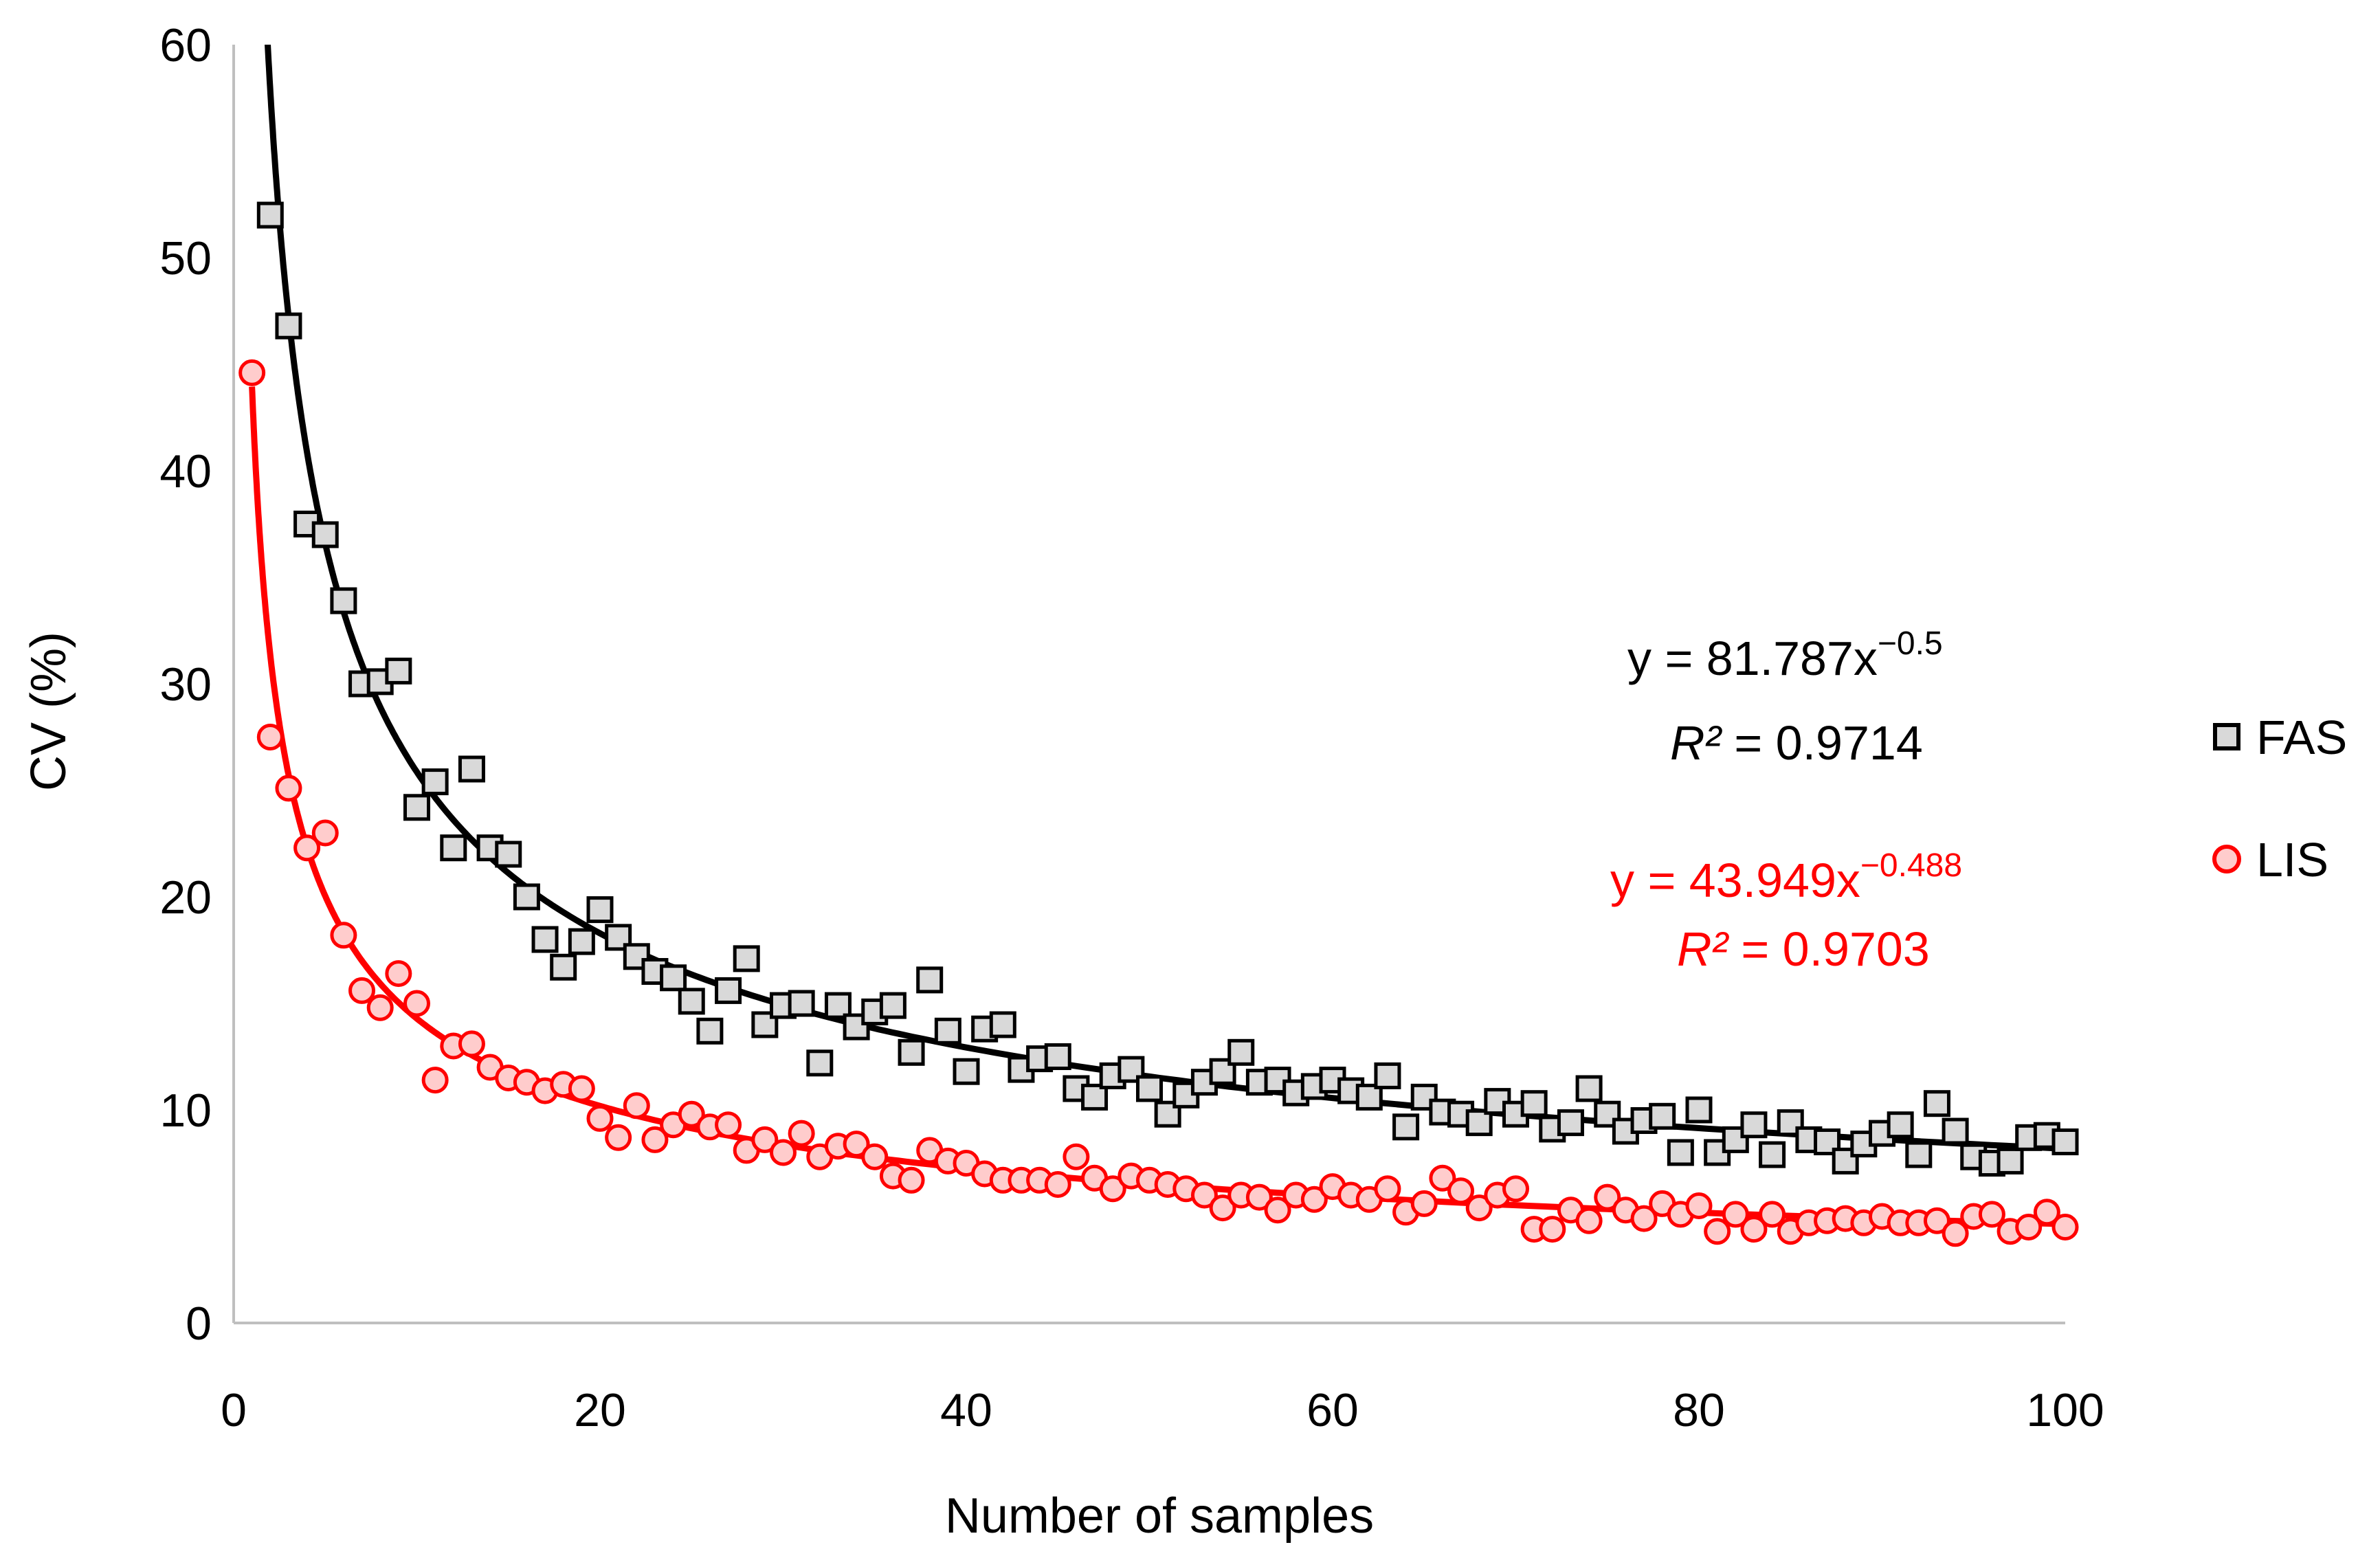 The width and height of the screenshot is (2380, 1558). What do you see at coordinates (1752, 659) in the screenshot?
I see `fas-equation-base: y = 81.787x` at bounding box center [1752, 659].